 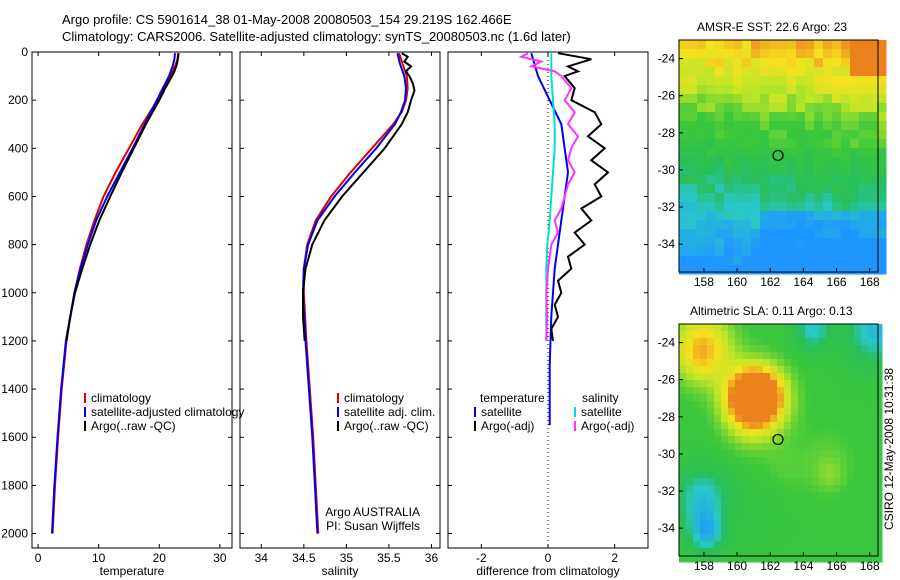 I want to click on map-y-tick-label: -28, so click(x=667, y=417).